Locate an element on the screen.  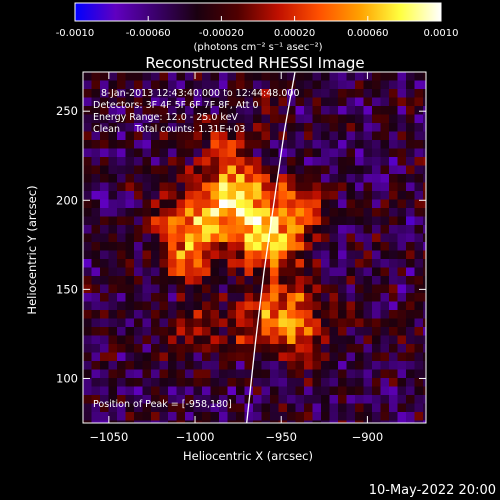
x-tick-label: −950 is located at coordinates (281, 437).